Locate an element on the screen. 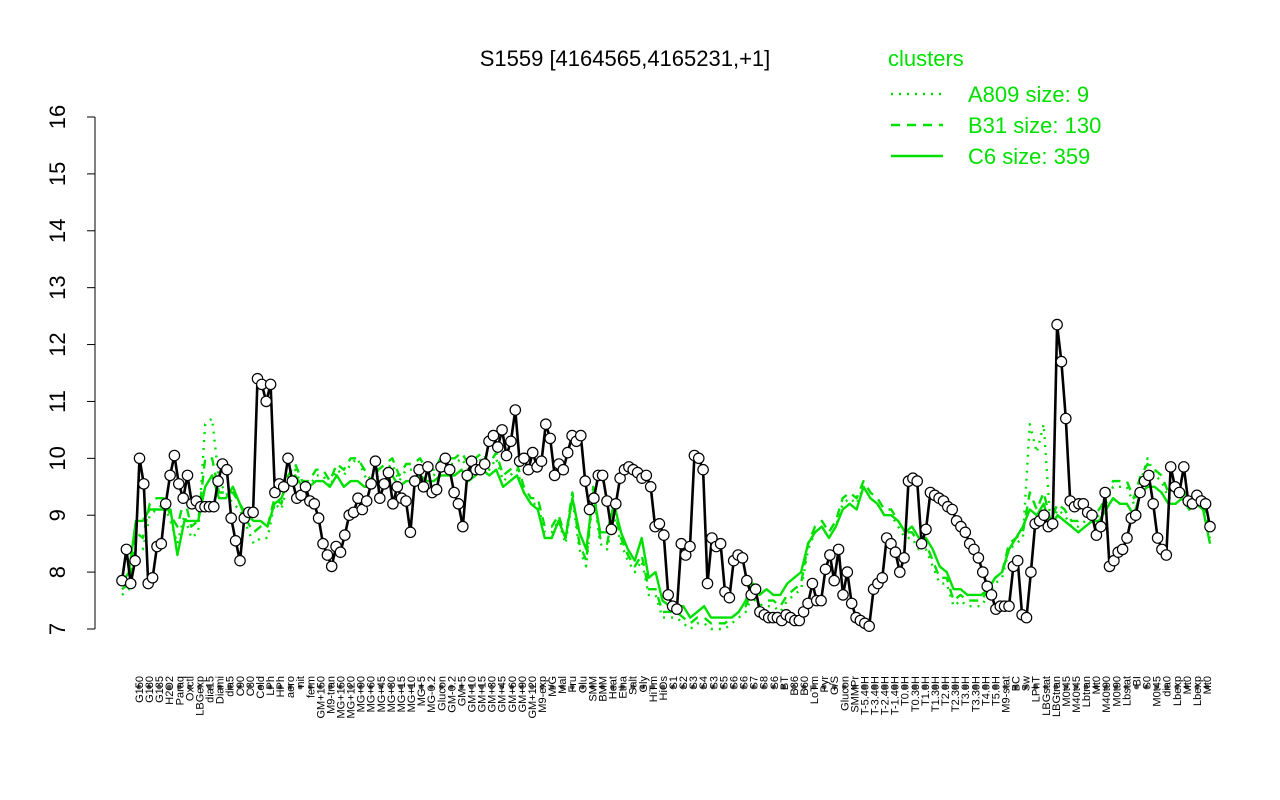 This screenshot has width=1280, height=800. x-tick-label: Mal is located at coordinates (563, 685).